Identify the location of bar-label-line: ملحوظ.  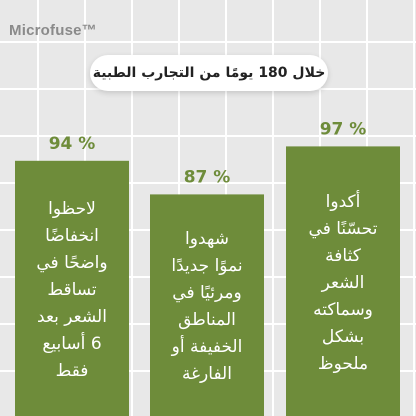
(343, 363).